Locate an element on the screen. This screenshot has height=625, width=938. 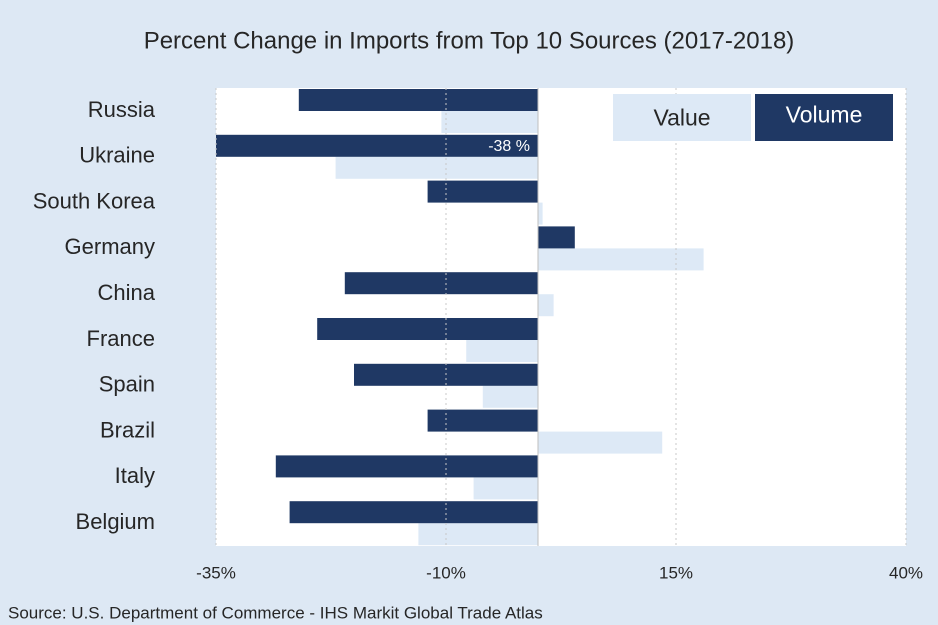
y-tick-label: Germany is located at coordinates (110, 246).